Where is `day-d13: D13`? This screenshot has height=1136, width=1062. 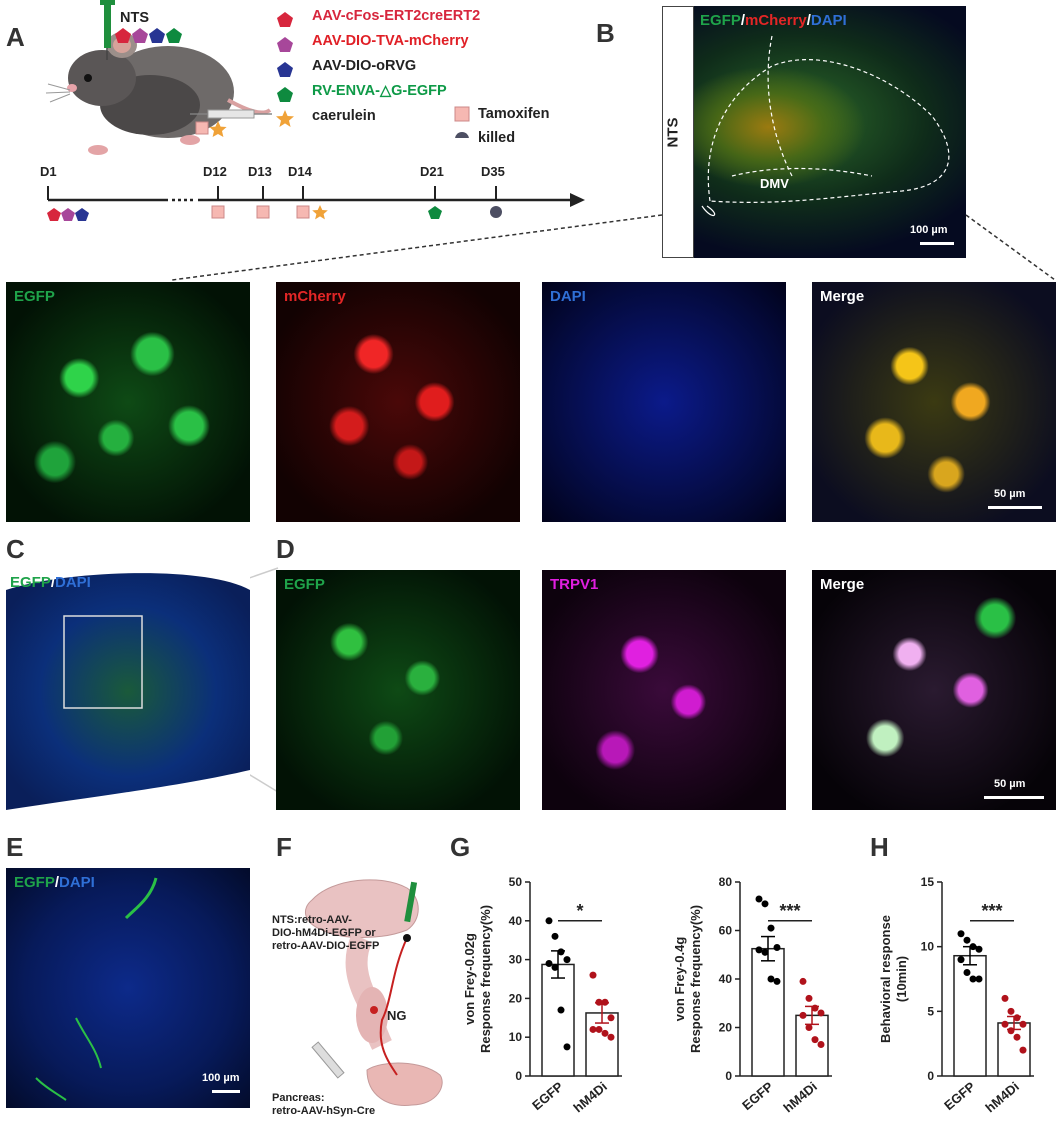
day-d13: D13 is located at coordinates (260, 171).